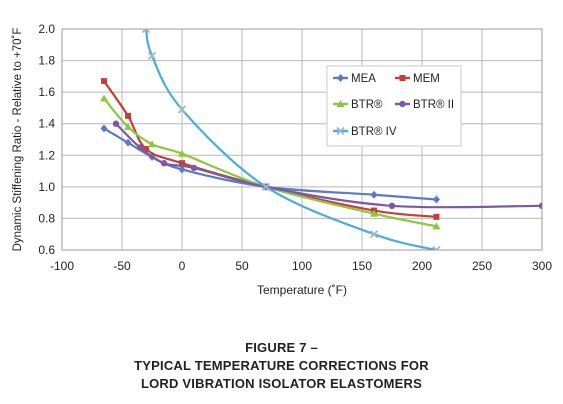  I want to click on legend-label: MEM, so click(426, 79).